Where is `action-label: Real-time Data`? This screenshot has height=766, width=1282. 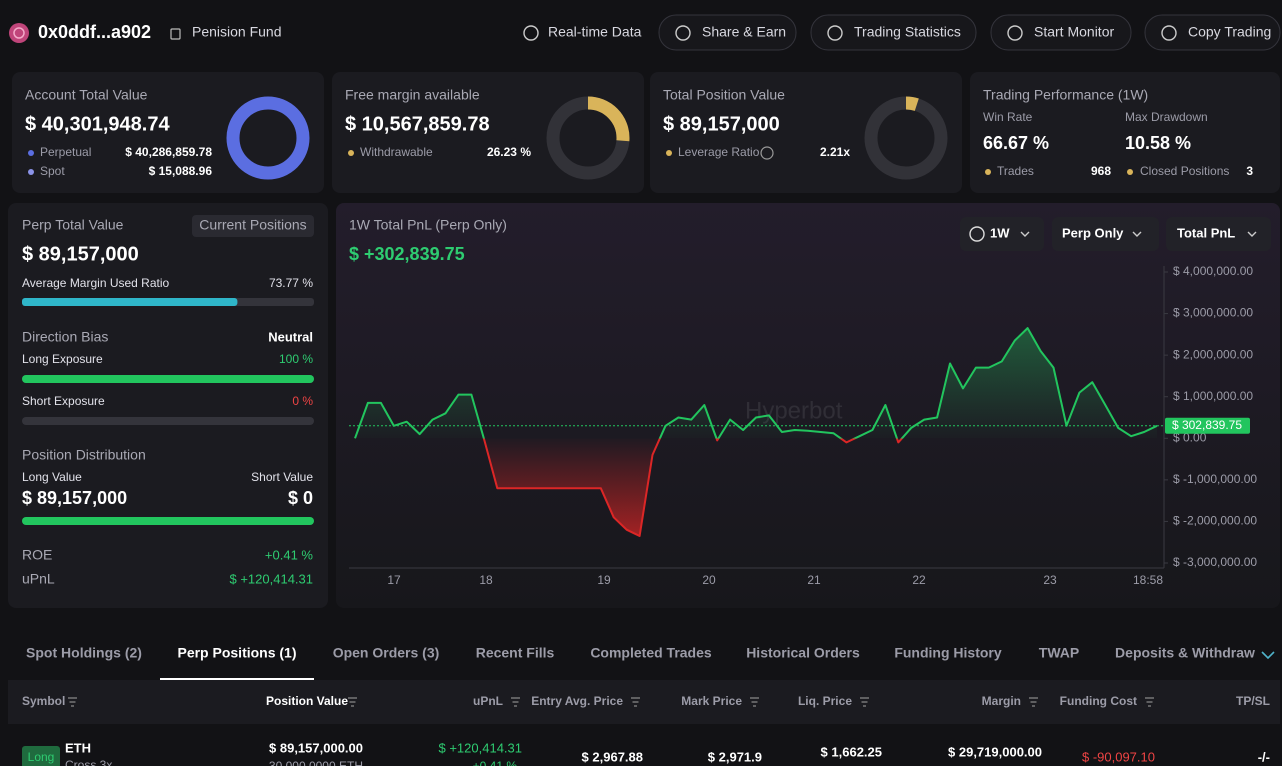
action-label: Real-time Data is located at coordinates (595, 32).